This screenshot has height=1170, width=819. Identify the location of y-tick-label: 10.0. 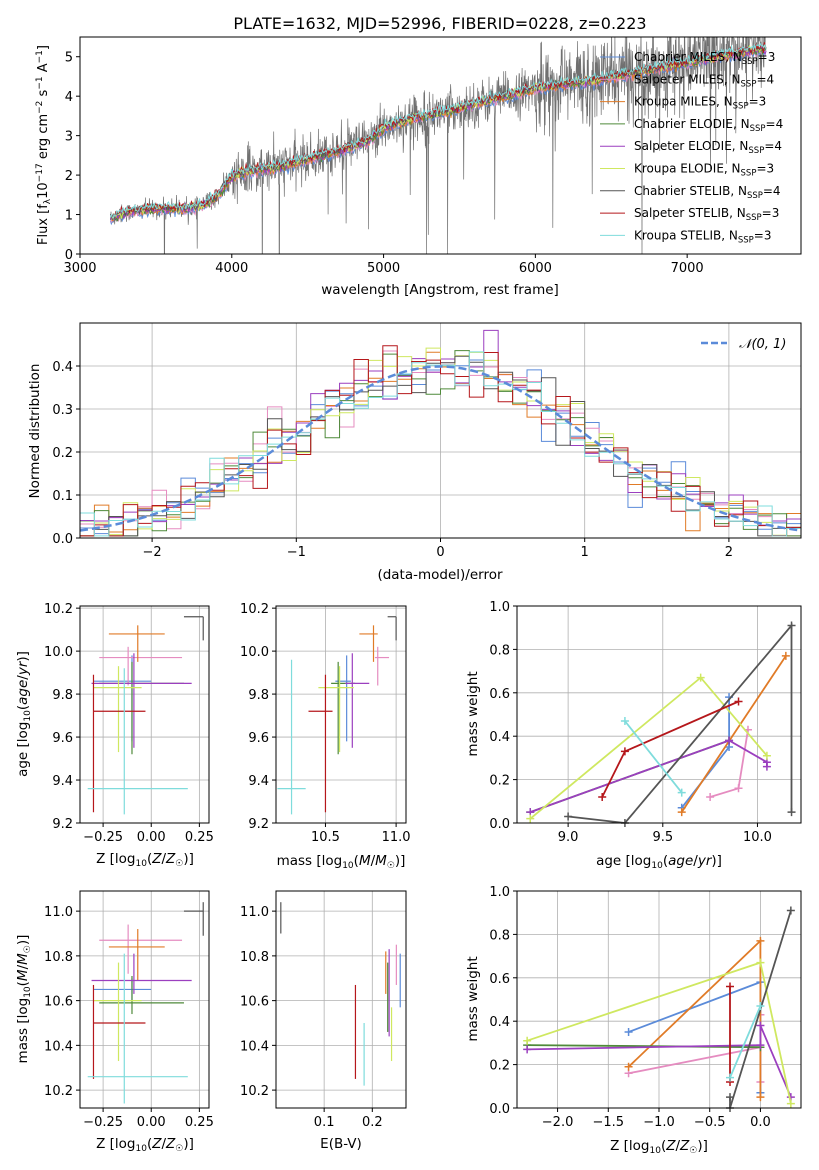
(254, 652).